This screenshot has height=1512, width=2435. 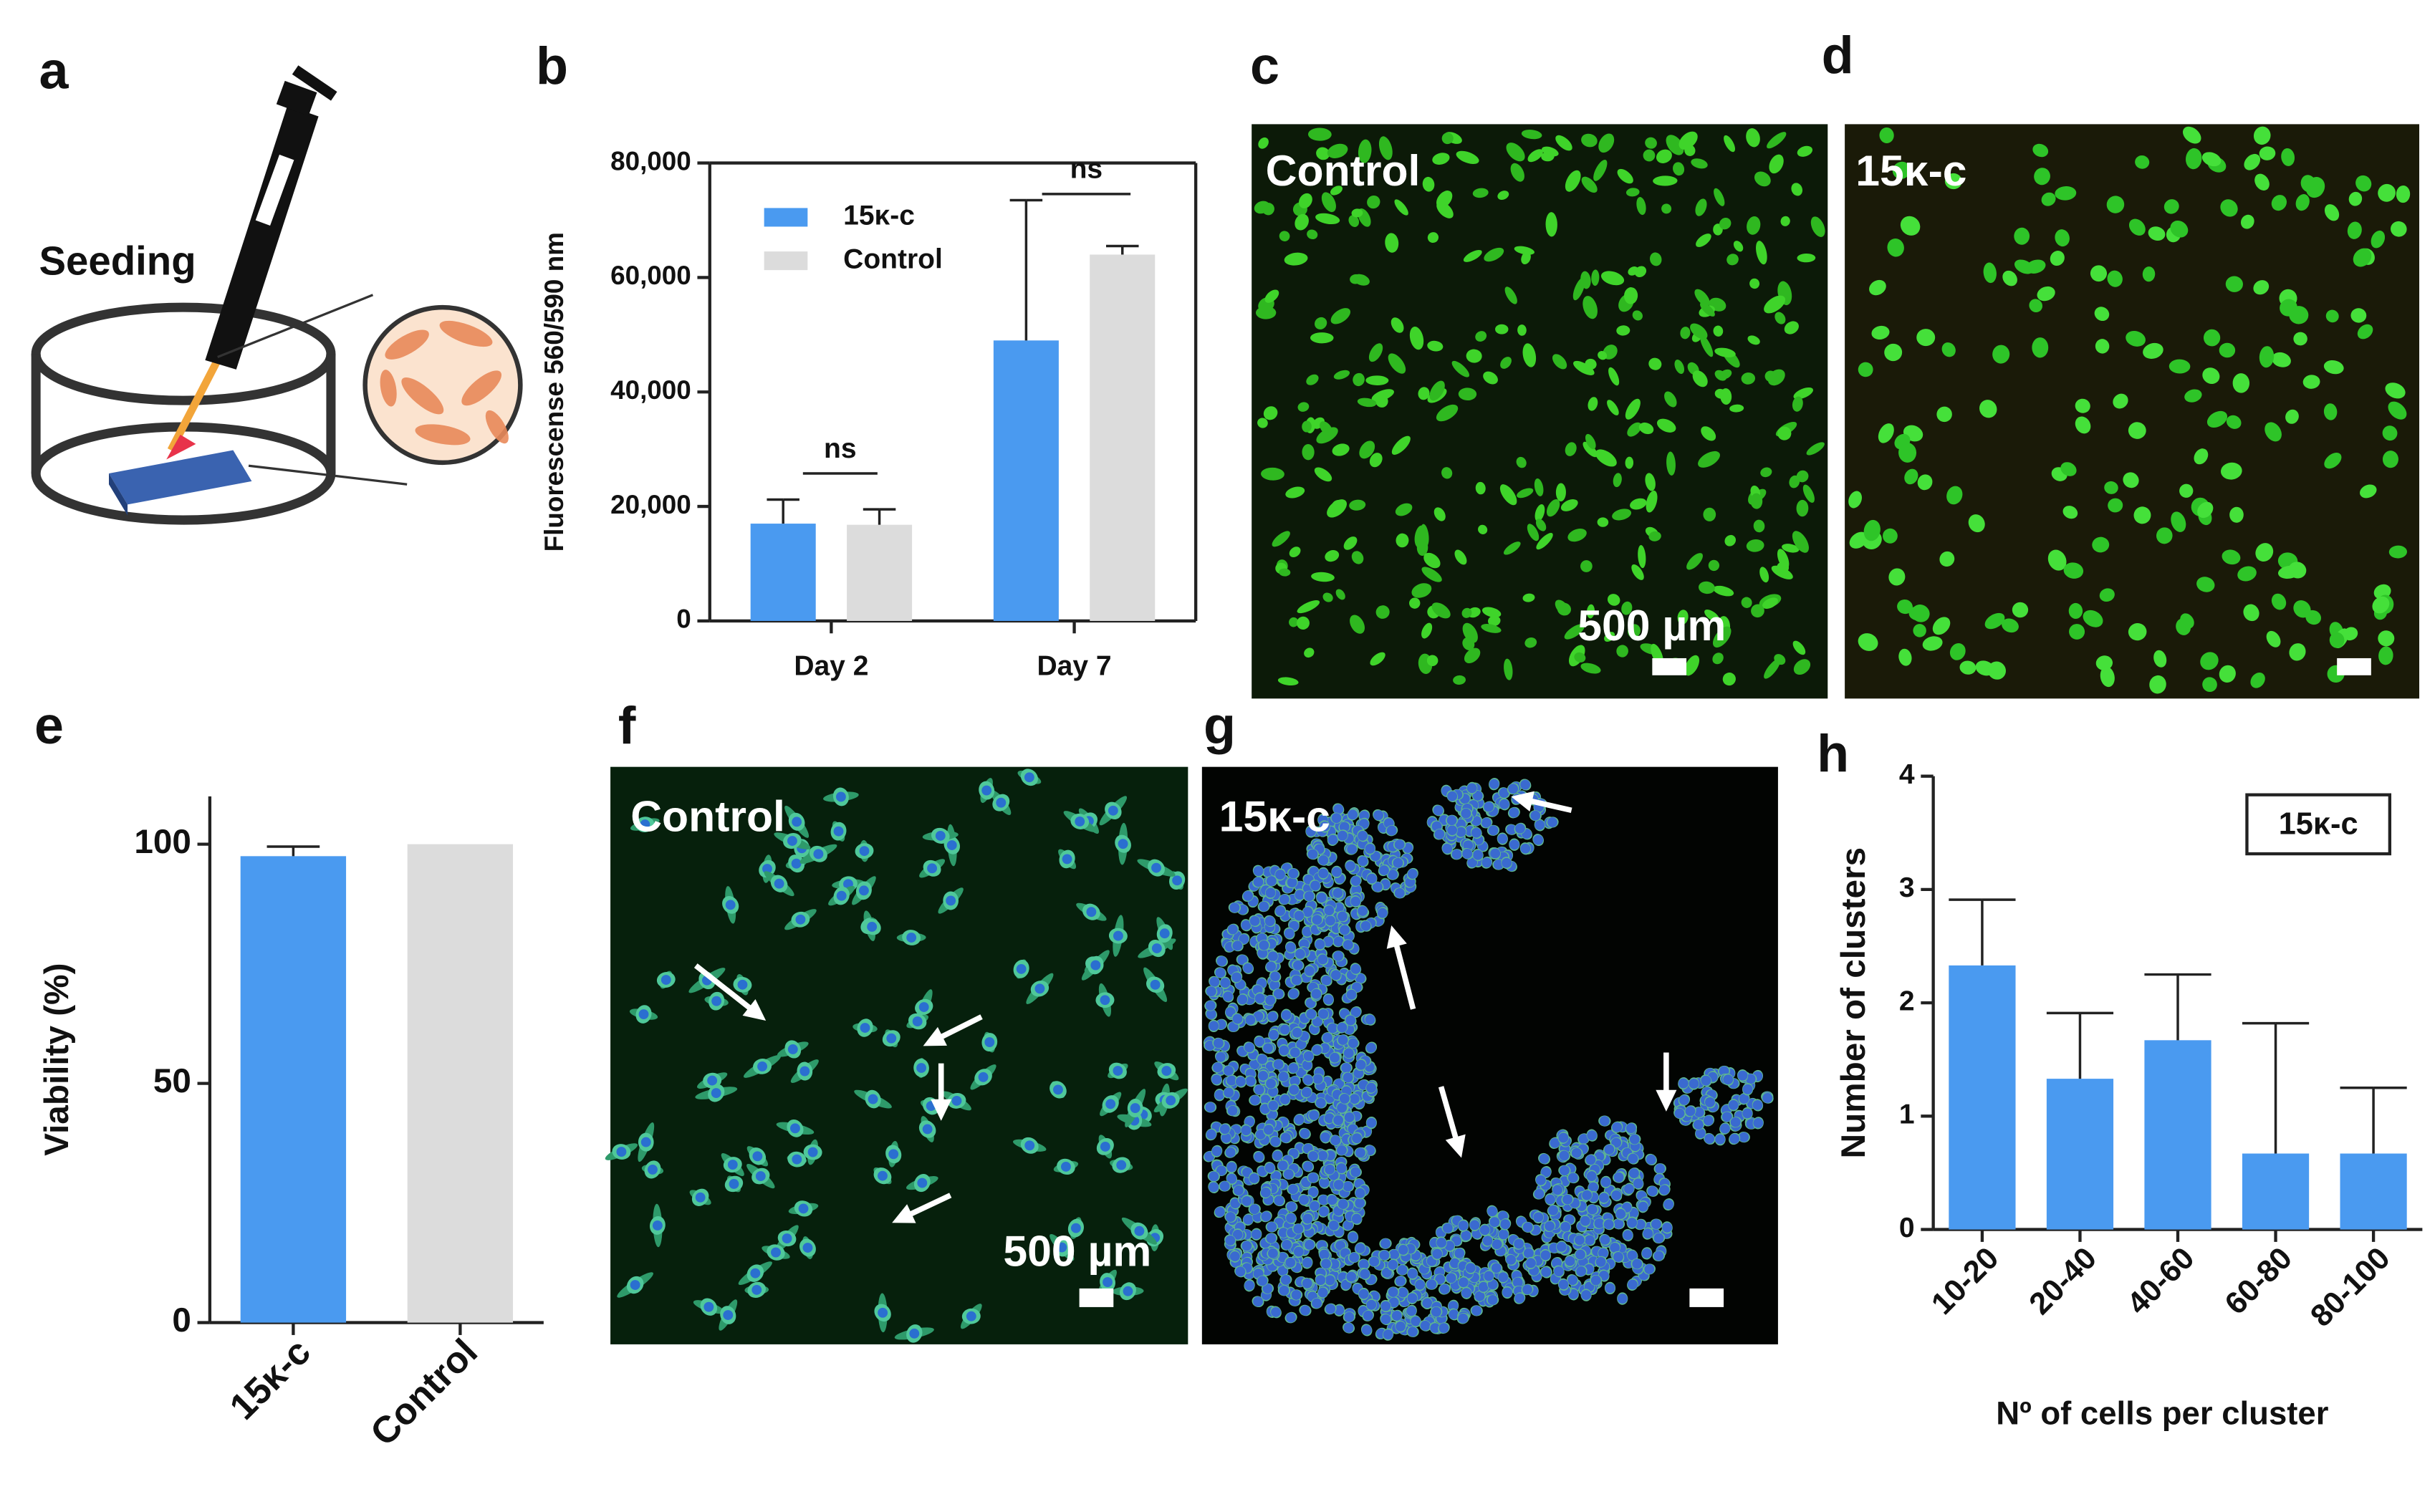 I want to click on panel-label: d, so click(x=1838, y=55).